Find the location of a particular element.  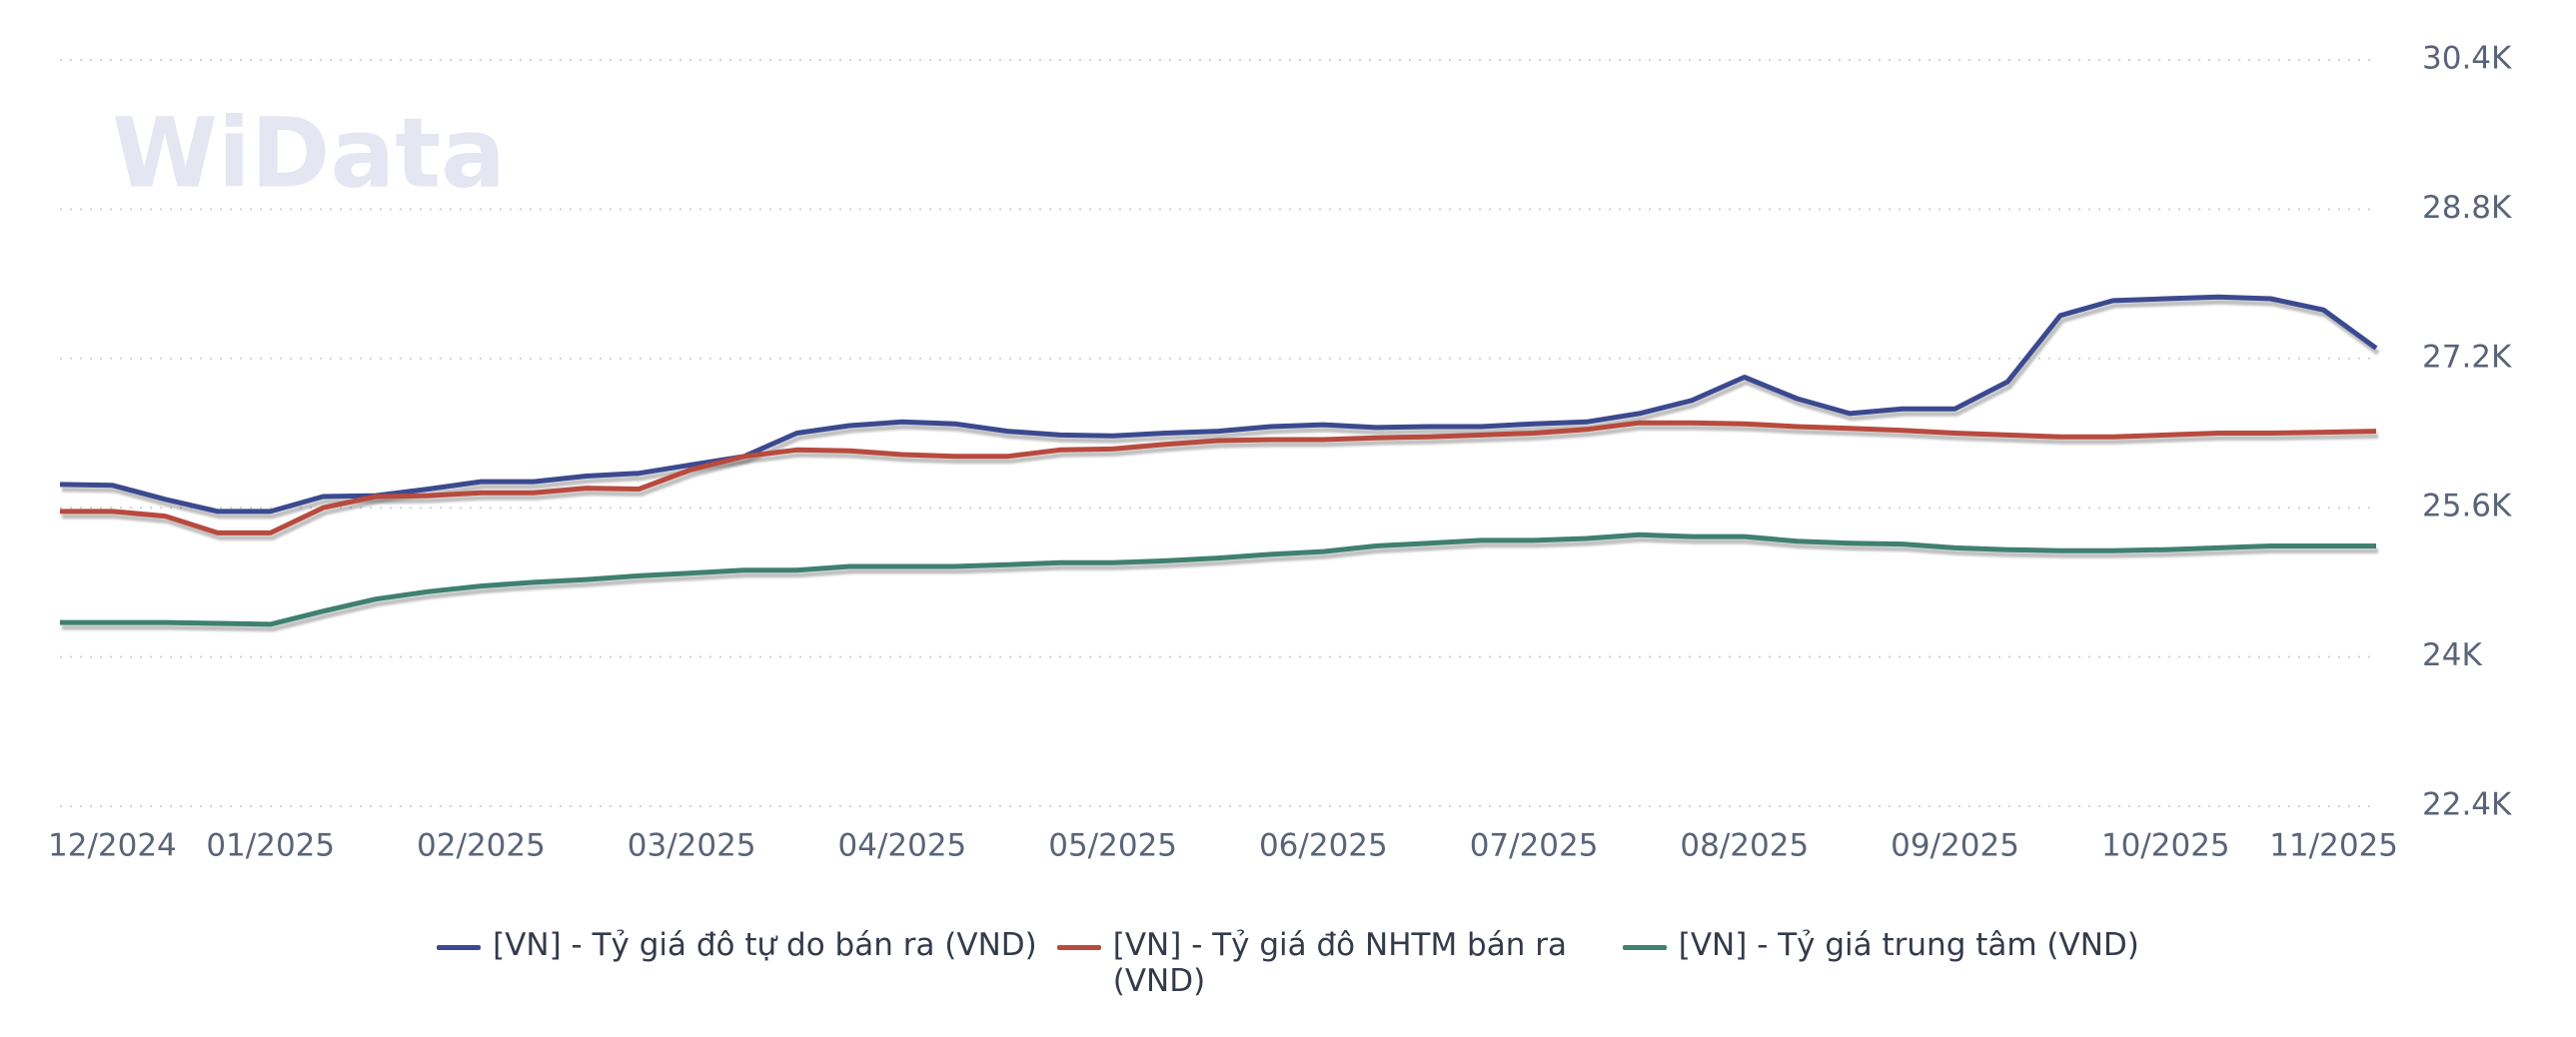

y-tick-label: 25.6K is located at coordinates (2467, 506).